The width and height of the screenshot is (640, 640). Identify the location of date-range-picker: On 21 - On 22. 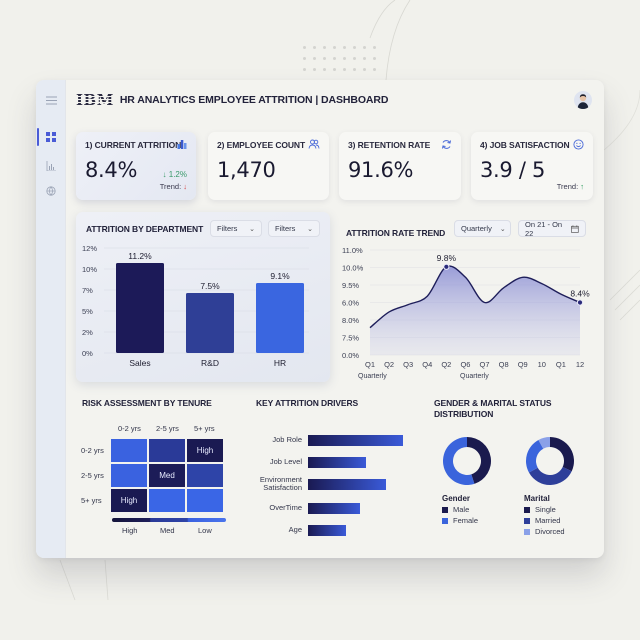
(552, 229).